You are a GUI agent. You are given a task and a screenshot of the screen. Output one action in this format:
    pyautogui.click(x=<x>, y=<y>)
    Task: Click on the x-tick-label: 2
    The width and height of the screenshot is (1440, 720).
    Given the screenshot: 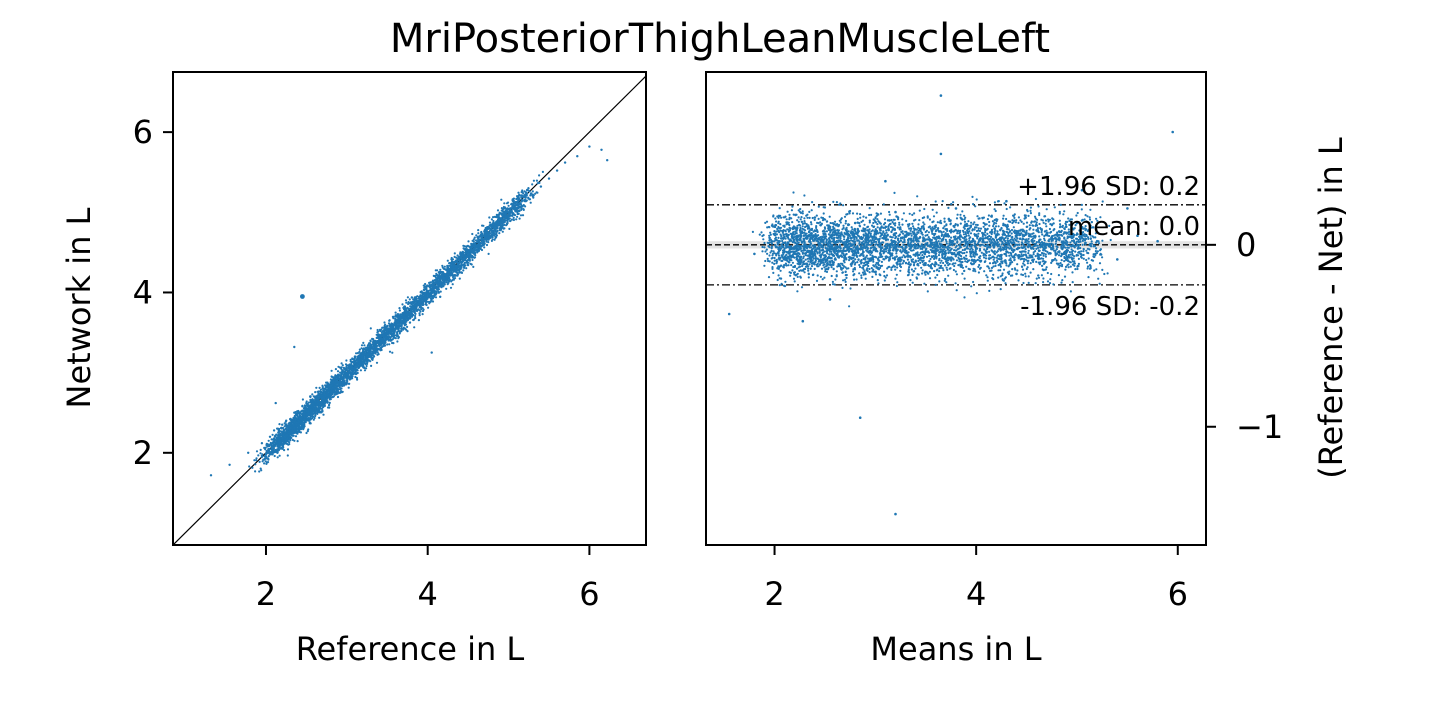 What is the action you would take?
    pyautogui.click(x=266, y=594)
    